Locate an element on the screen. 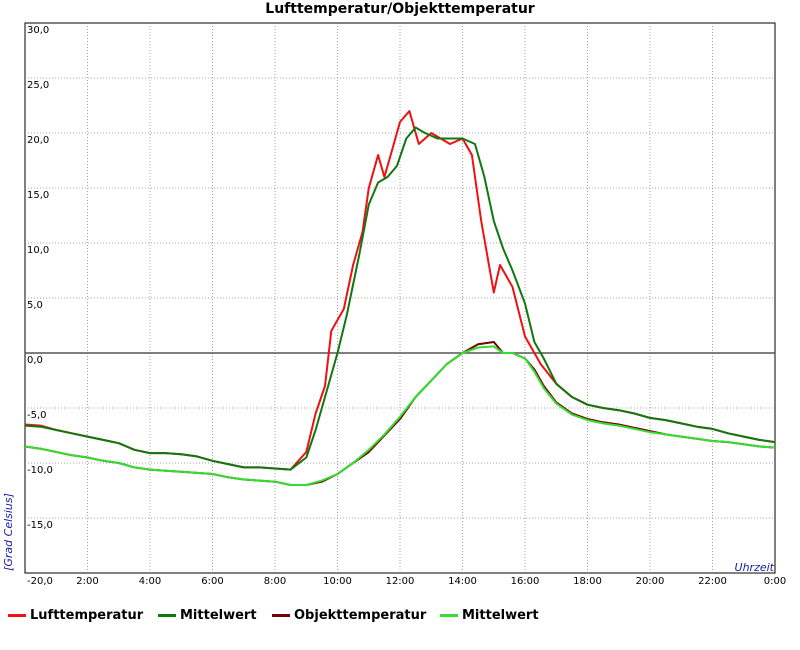 The image size is (800, 650). legend-label-objekttemperatur: Objekttemperatur is located at coordinates (360, 615).